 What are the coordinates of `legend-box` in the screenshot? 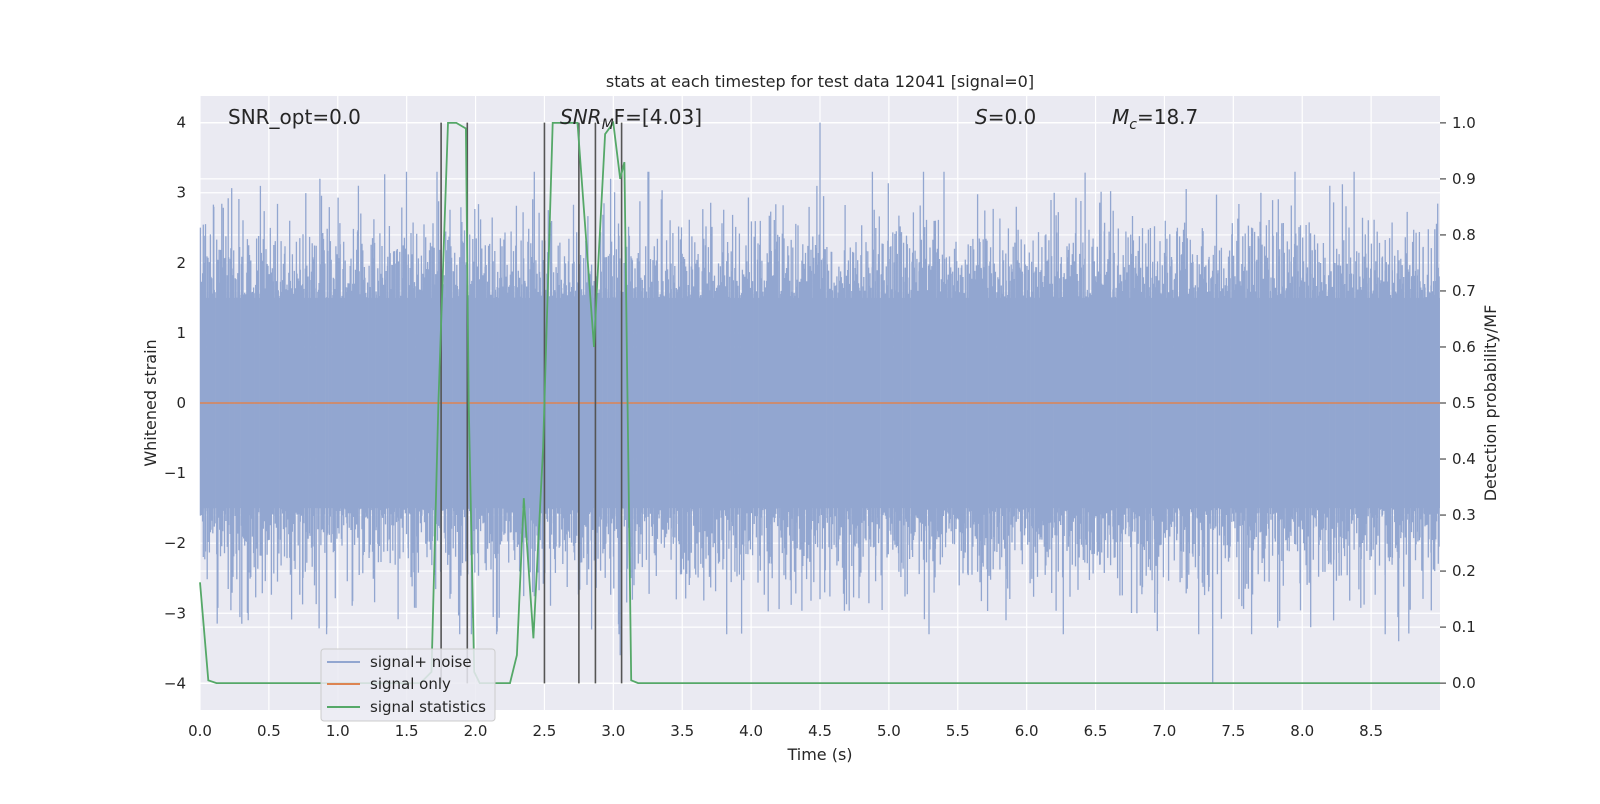 It's located at (408, 685).